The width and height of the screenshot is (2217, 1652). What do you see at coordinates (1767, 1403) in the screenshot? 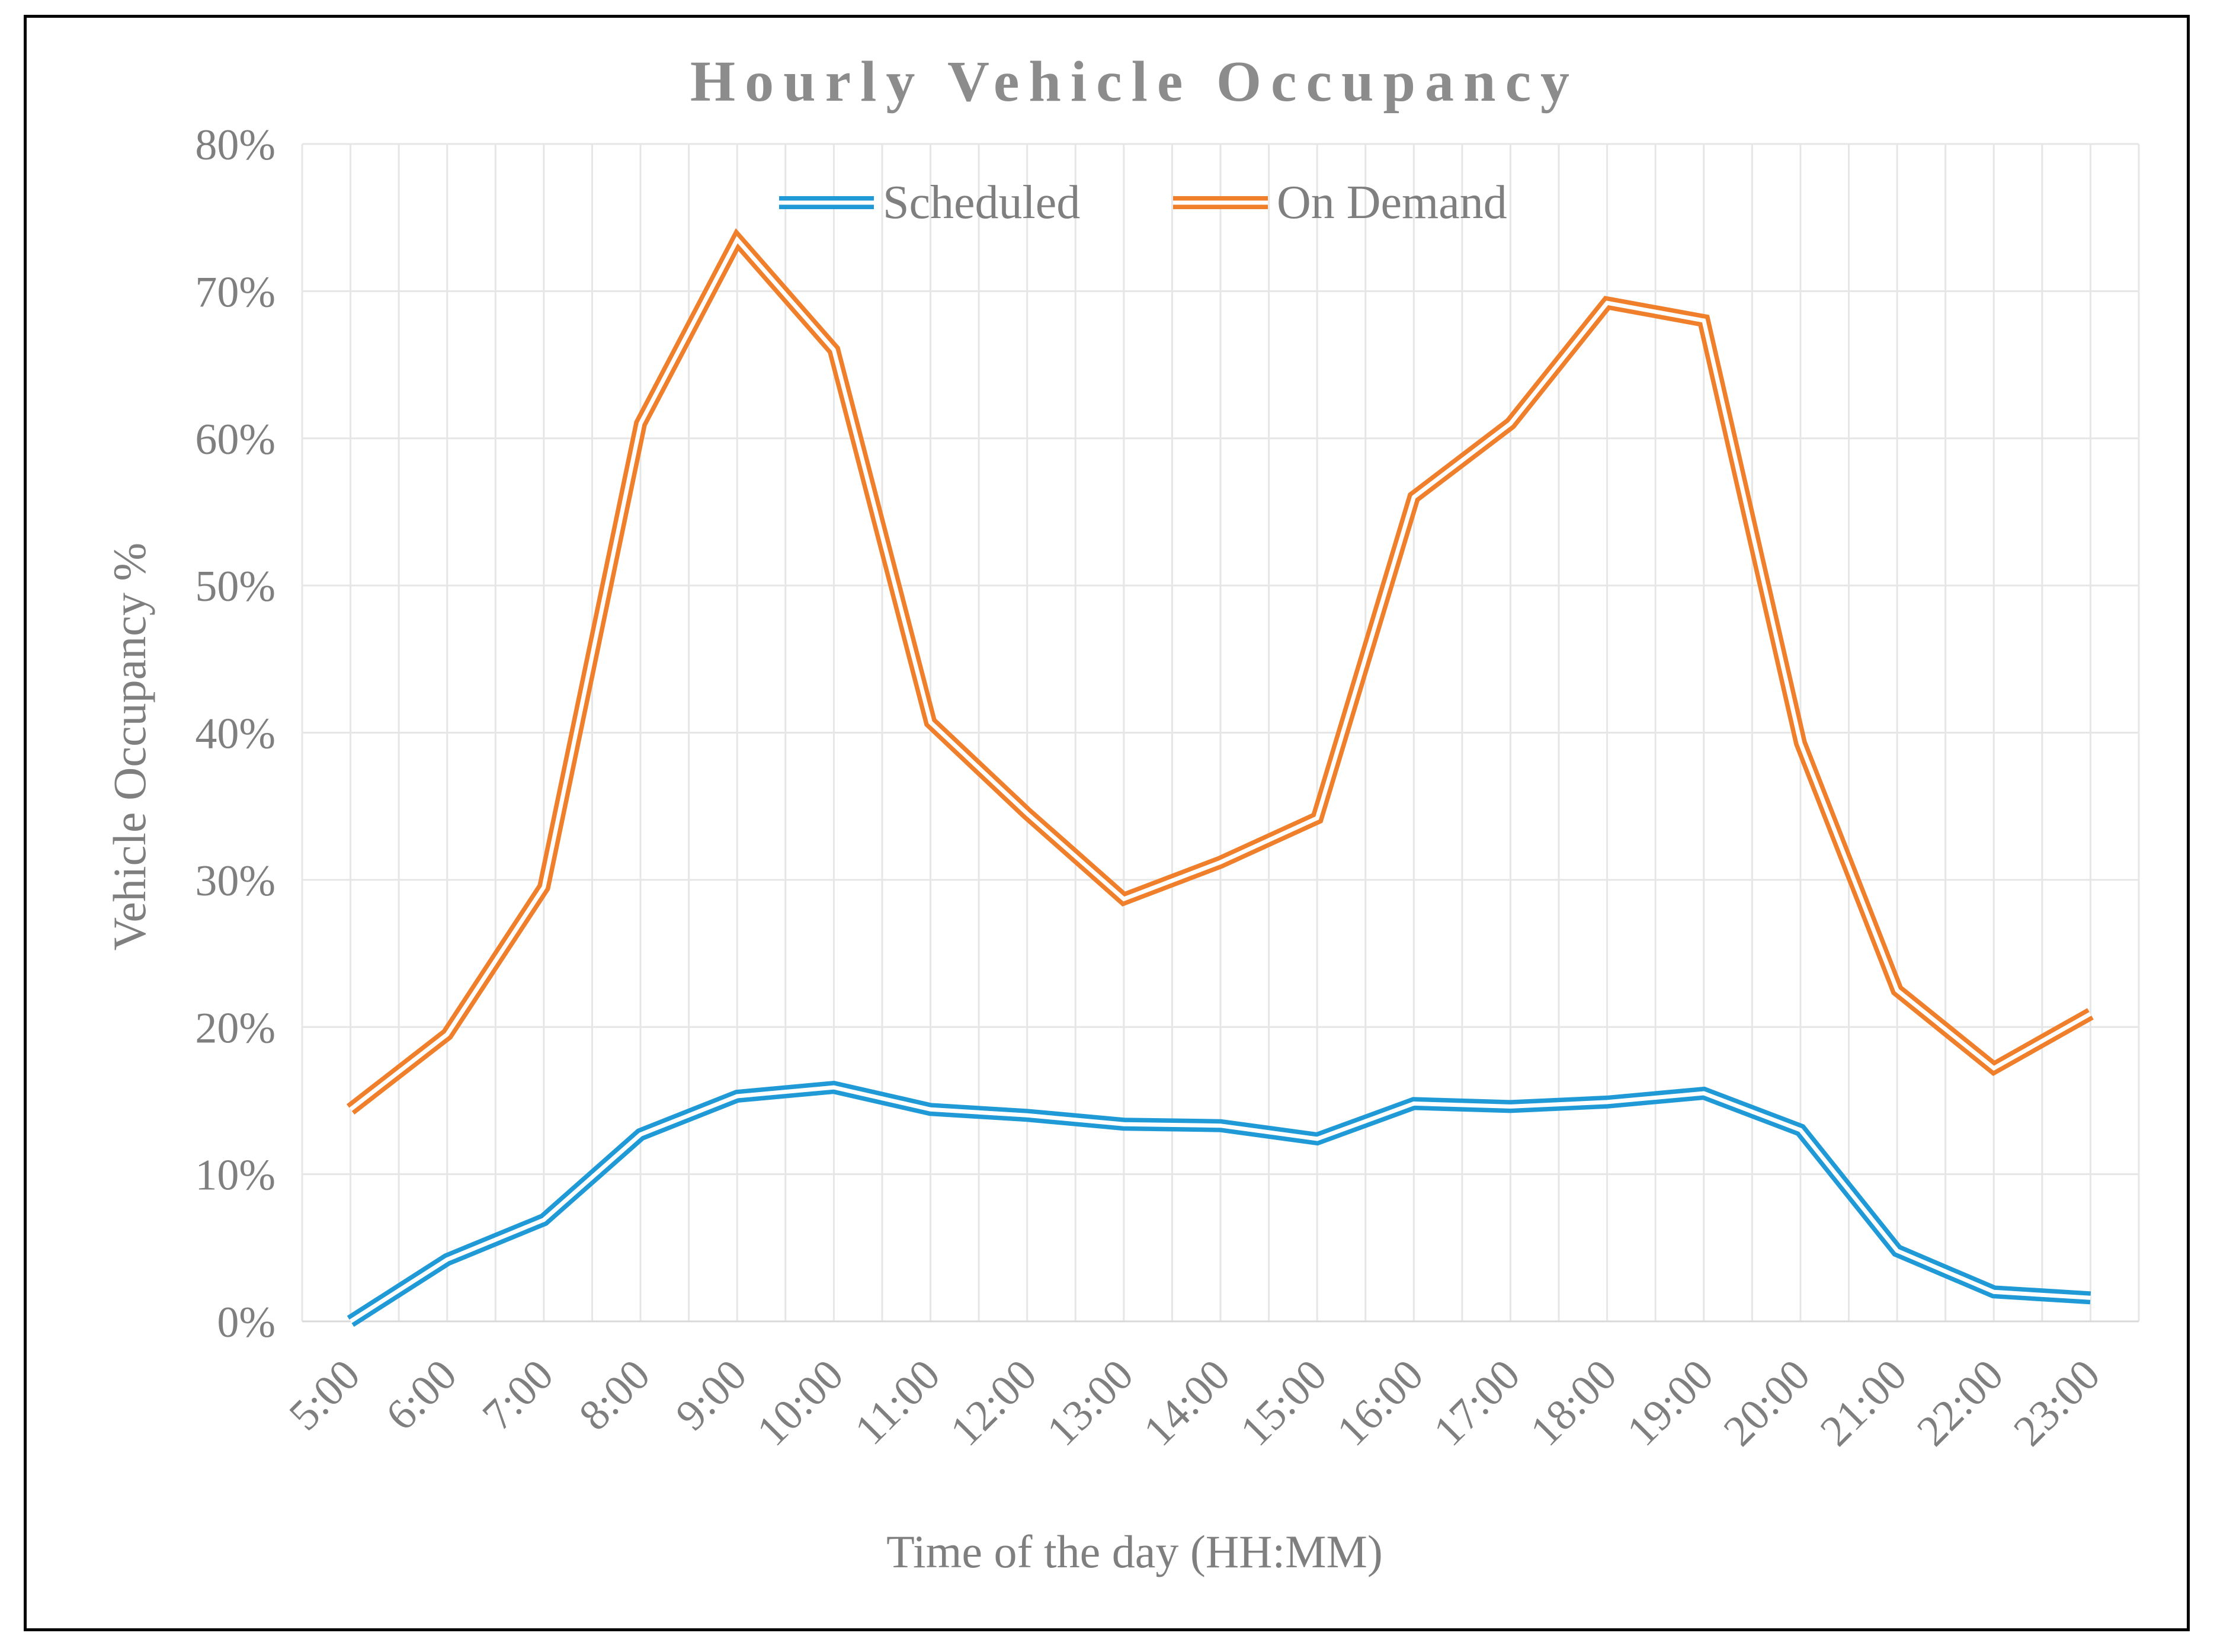
I see `x-tick-label: 20:00` at bounding box center [1767, 1403].